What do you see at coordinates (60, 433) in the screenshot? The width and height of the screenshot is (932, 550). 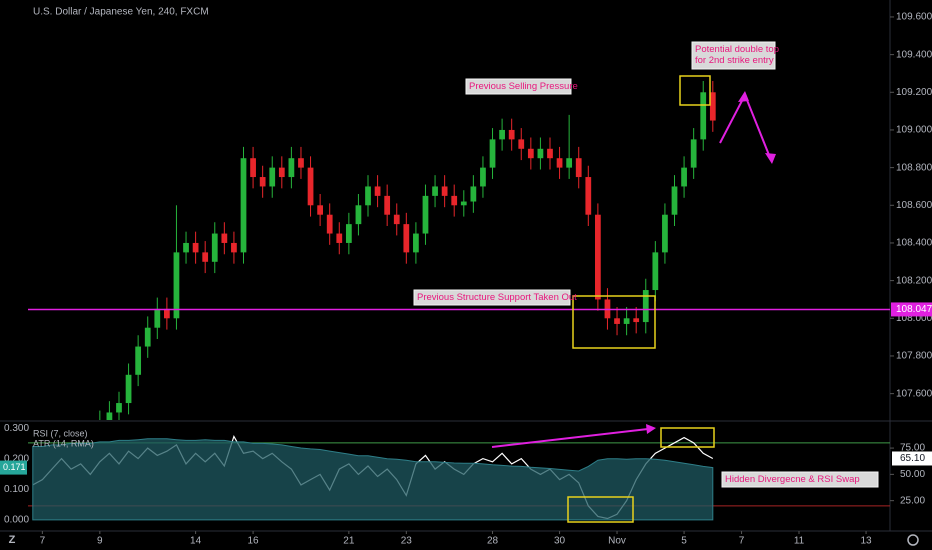 I see `legend-entry: RSI (7, close)` at bounding box center [60, 433].